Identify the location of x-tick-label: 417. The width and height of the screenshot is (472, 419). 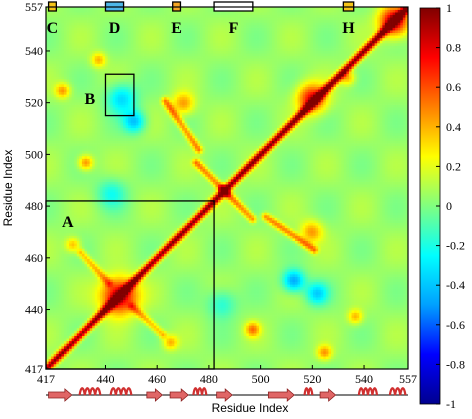
(46, 379).